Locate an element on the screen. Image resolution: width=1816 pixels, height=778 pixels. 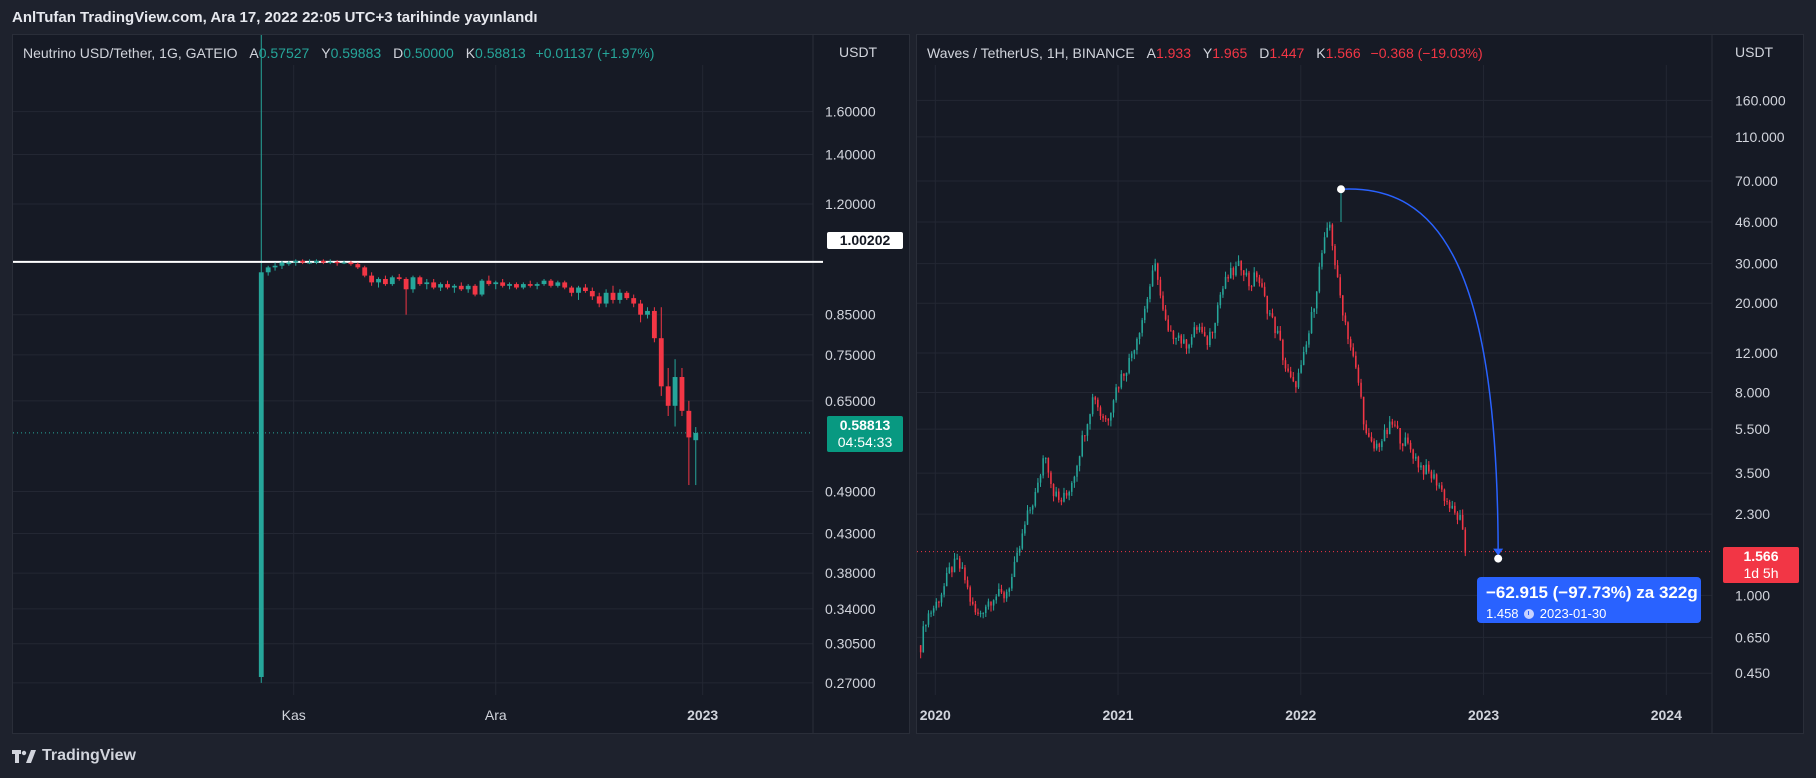
right-y-tick-label: 30.000 is located at coordinates (1756, 264).